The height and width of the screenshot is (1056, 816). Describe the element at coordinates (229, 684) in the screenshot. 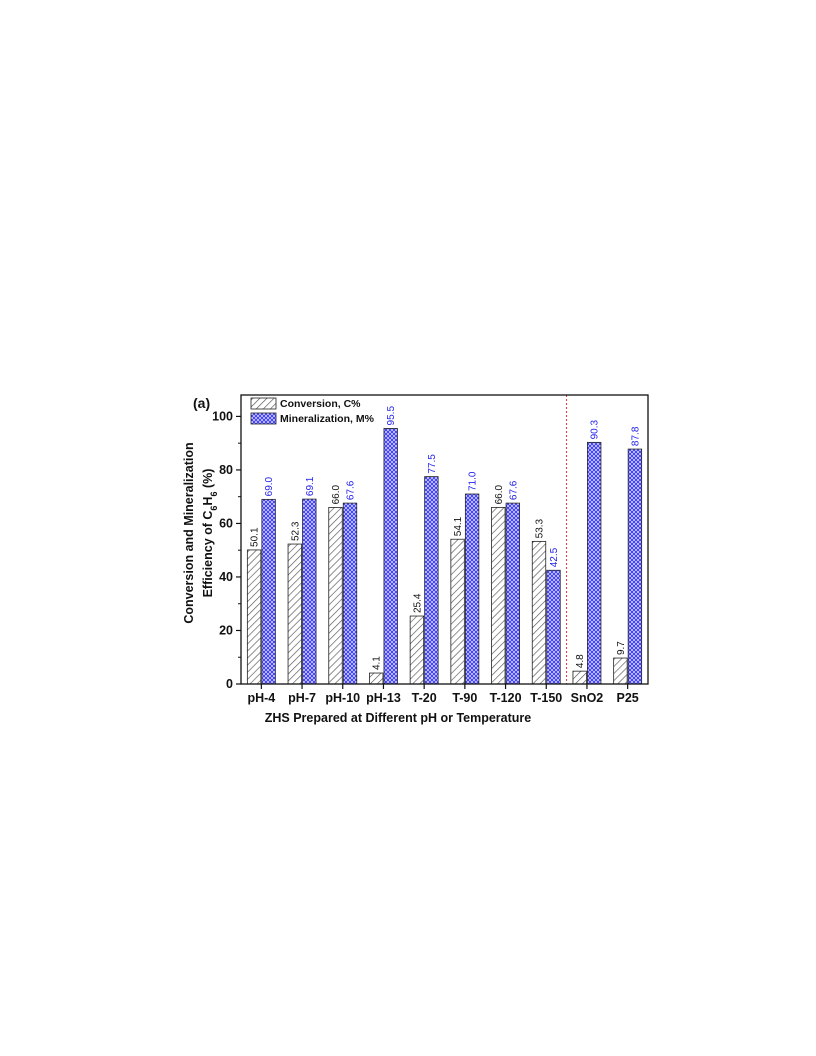

I see `y-tick-label: 0` at that location.